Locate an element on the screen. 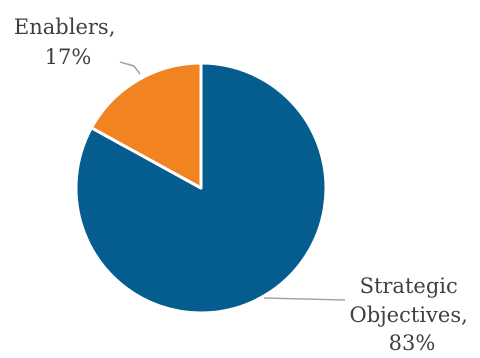  data-label-enablers-line-1: Enablers, is located at coordinates (64, 27).